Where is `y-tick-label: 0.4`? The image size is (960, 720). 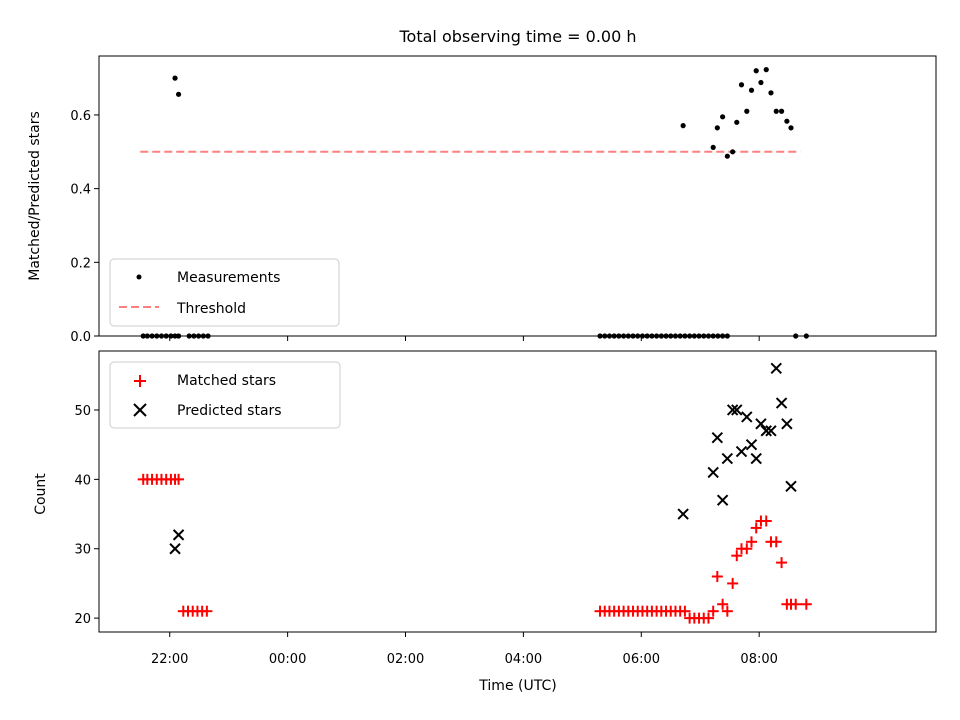 y-tick-label: 0.4 is located at coordinates (80, 190).